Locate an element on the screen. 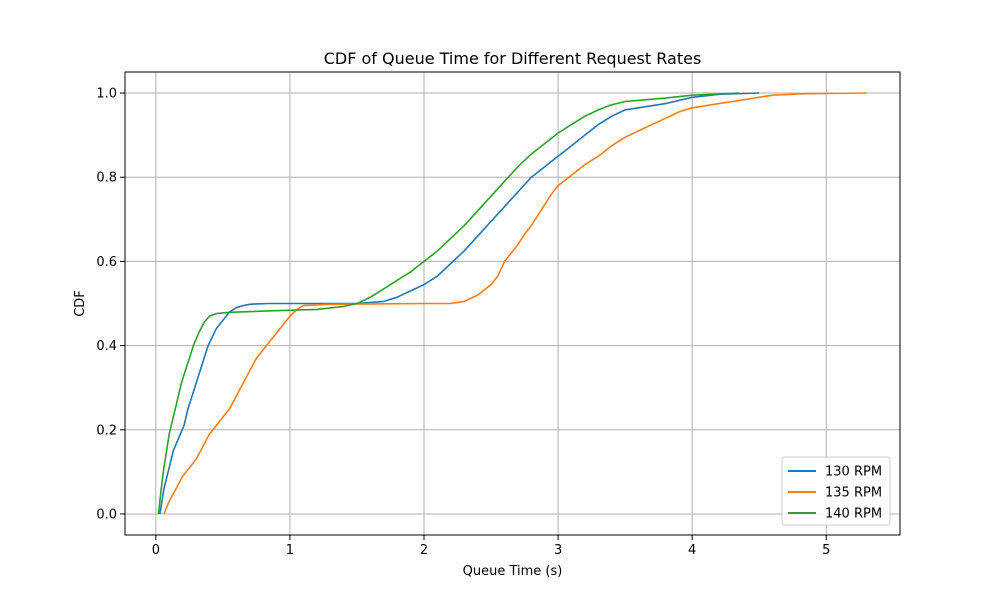  x-tick-label: 1 is located at coordinates (290, 550).